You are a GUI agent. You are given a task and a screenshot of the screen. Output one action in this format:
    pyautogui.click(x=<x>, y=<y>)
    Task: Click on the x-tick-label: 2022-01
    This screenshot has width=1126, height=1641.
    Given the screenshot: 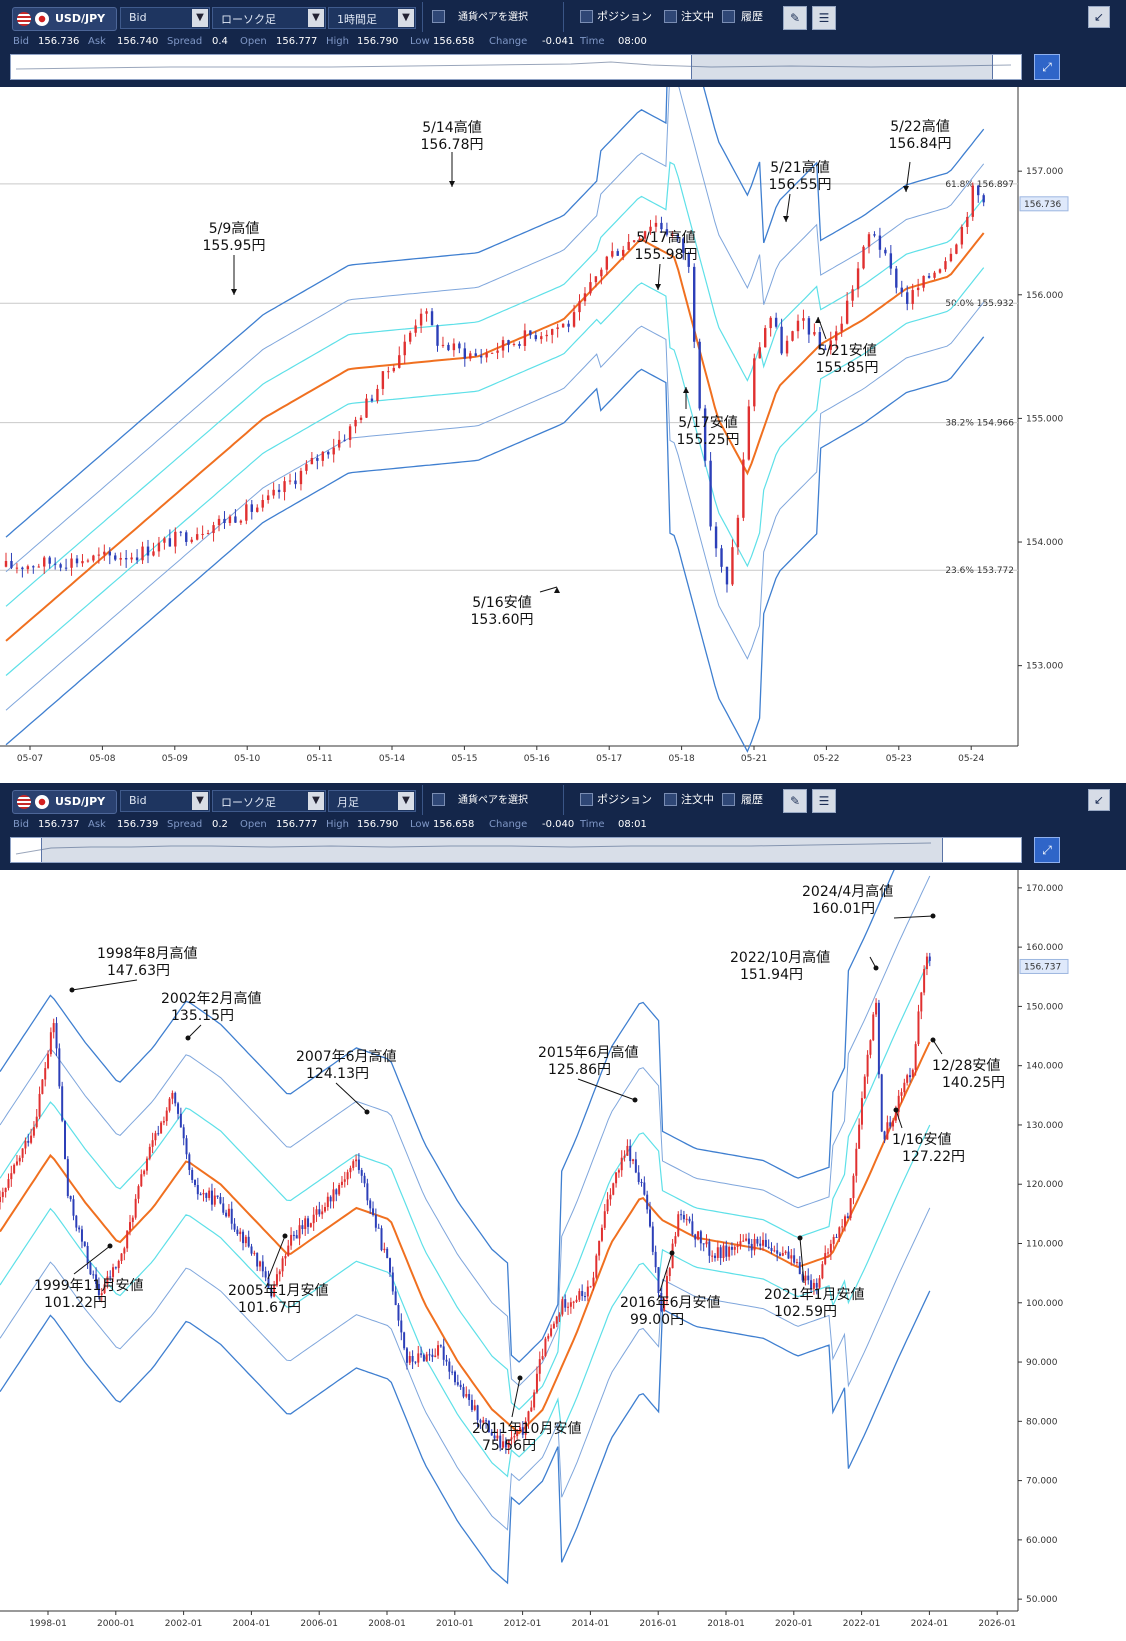 What is the action you would take?
    pyautogui.click(x=862, y=1624)
    